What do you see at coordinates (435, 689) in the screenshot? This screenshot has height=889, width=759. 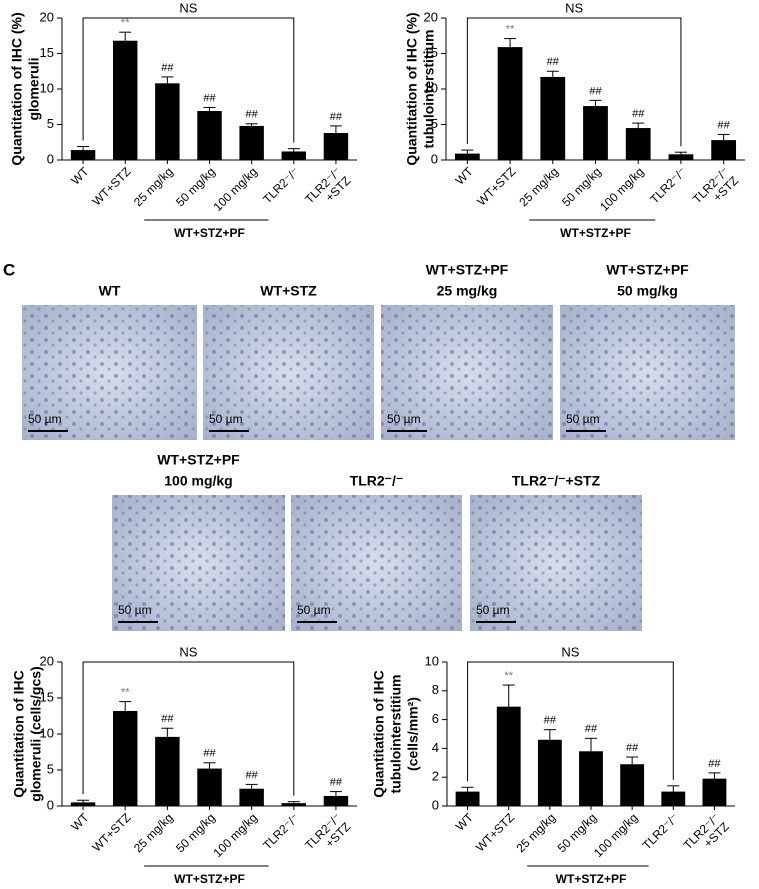 I see `y-tick-label: 8` at bounding box center [435, 689].